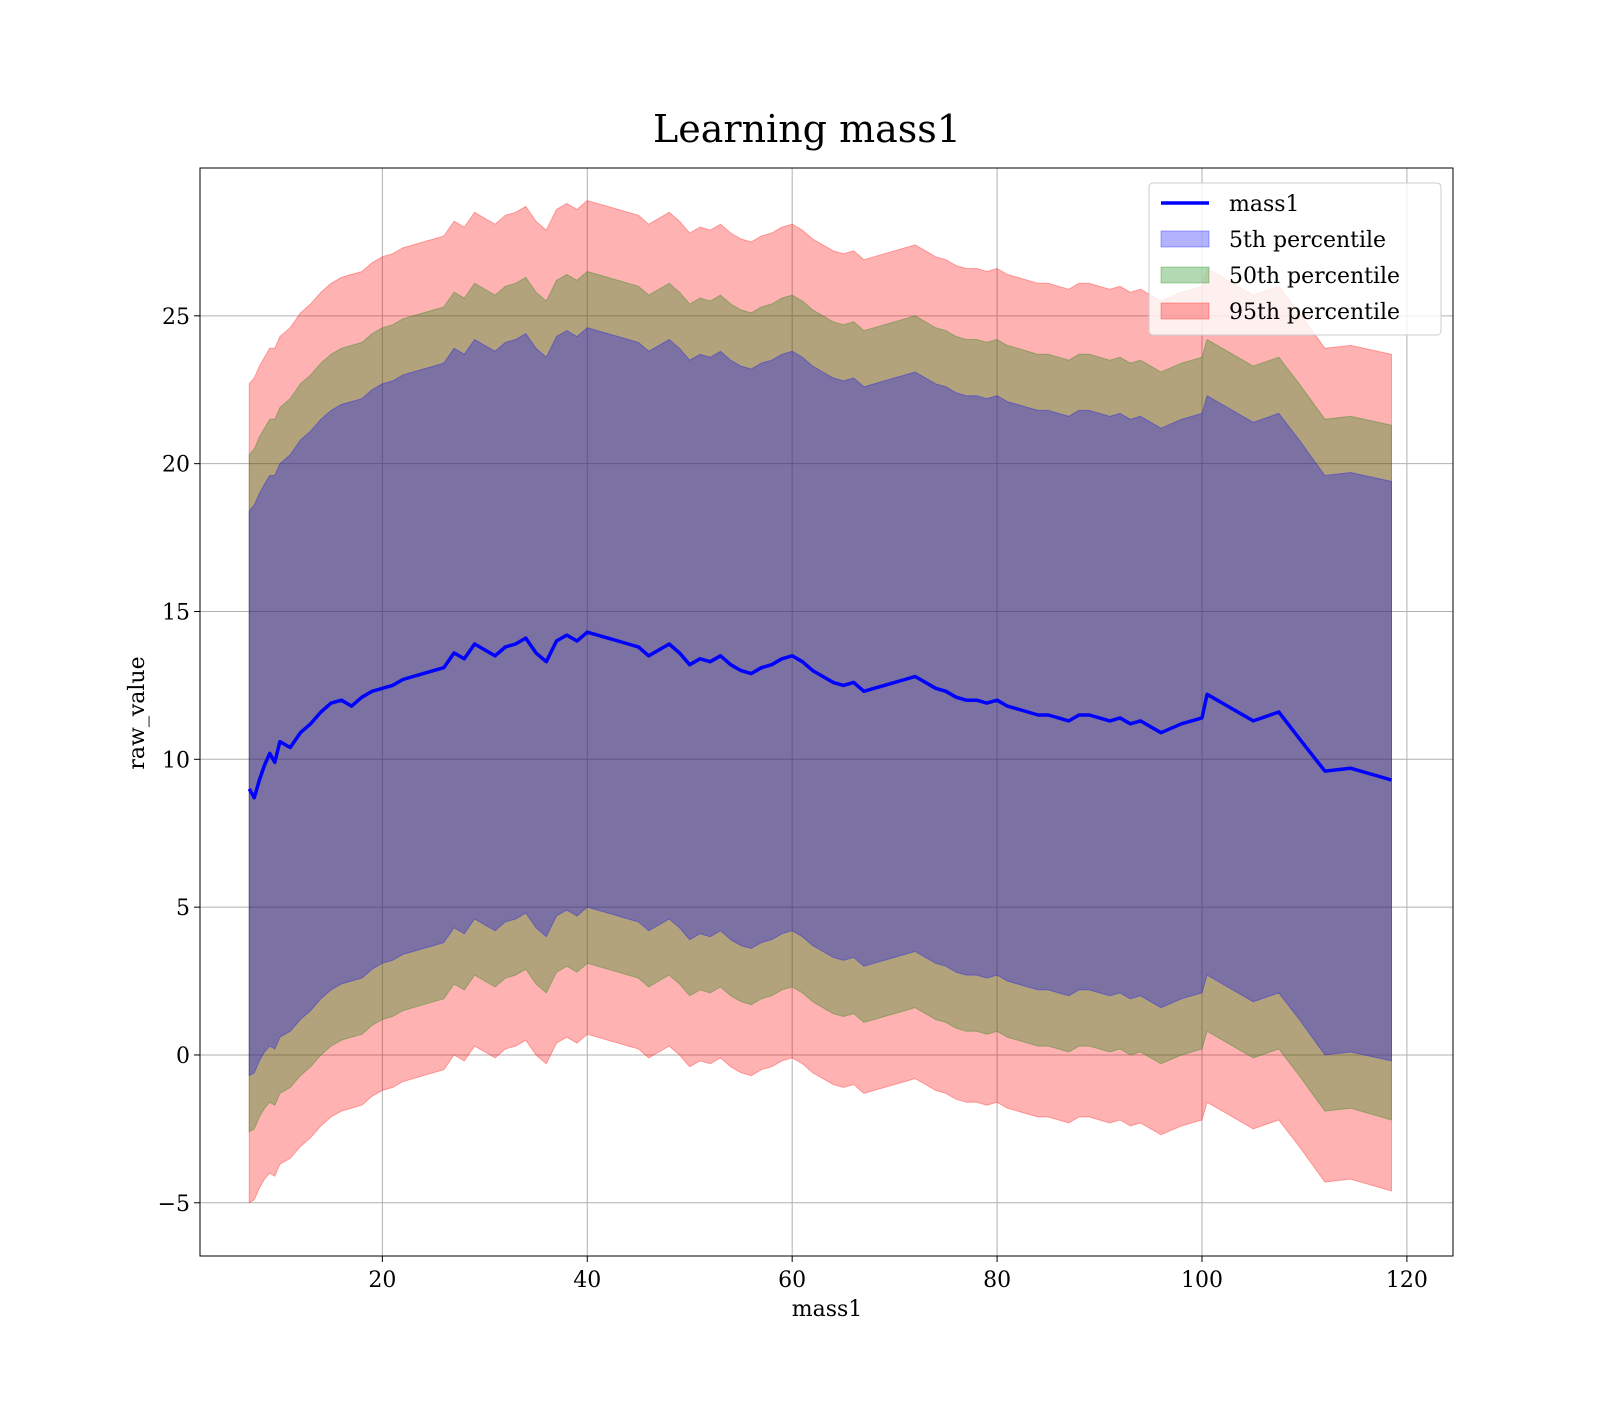 This screenshot has width=1600, height=1405. Describe the element at coordinates (1407, 1280) in the screenshot. I see `x-tick-label: 120` at that location.